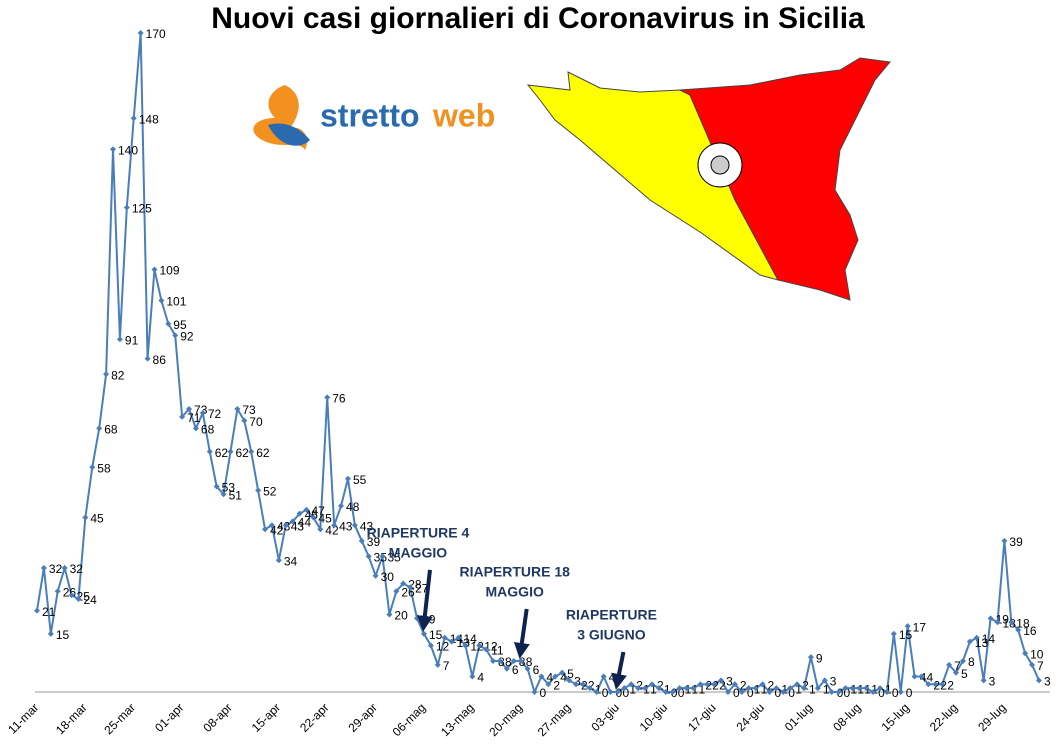 The width and height of the screenshot is (1063, 753). What do you see at coordinates (277, 530) in the screenshot?
I see `value-label: 42` at bounding box center [277, 530].